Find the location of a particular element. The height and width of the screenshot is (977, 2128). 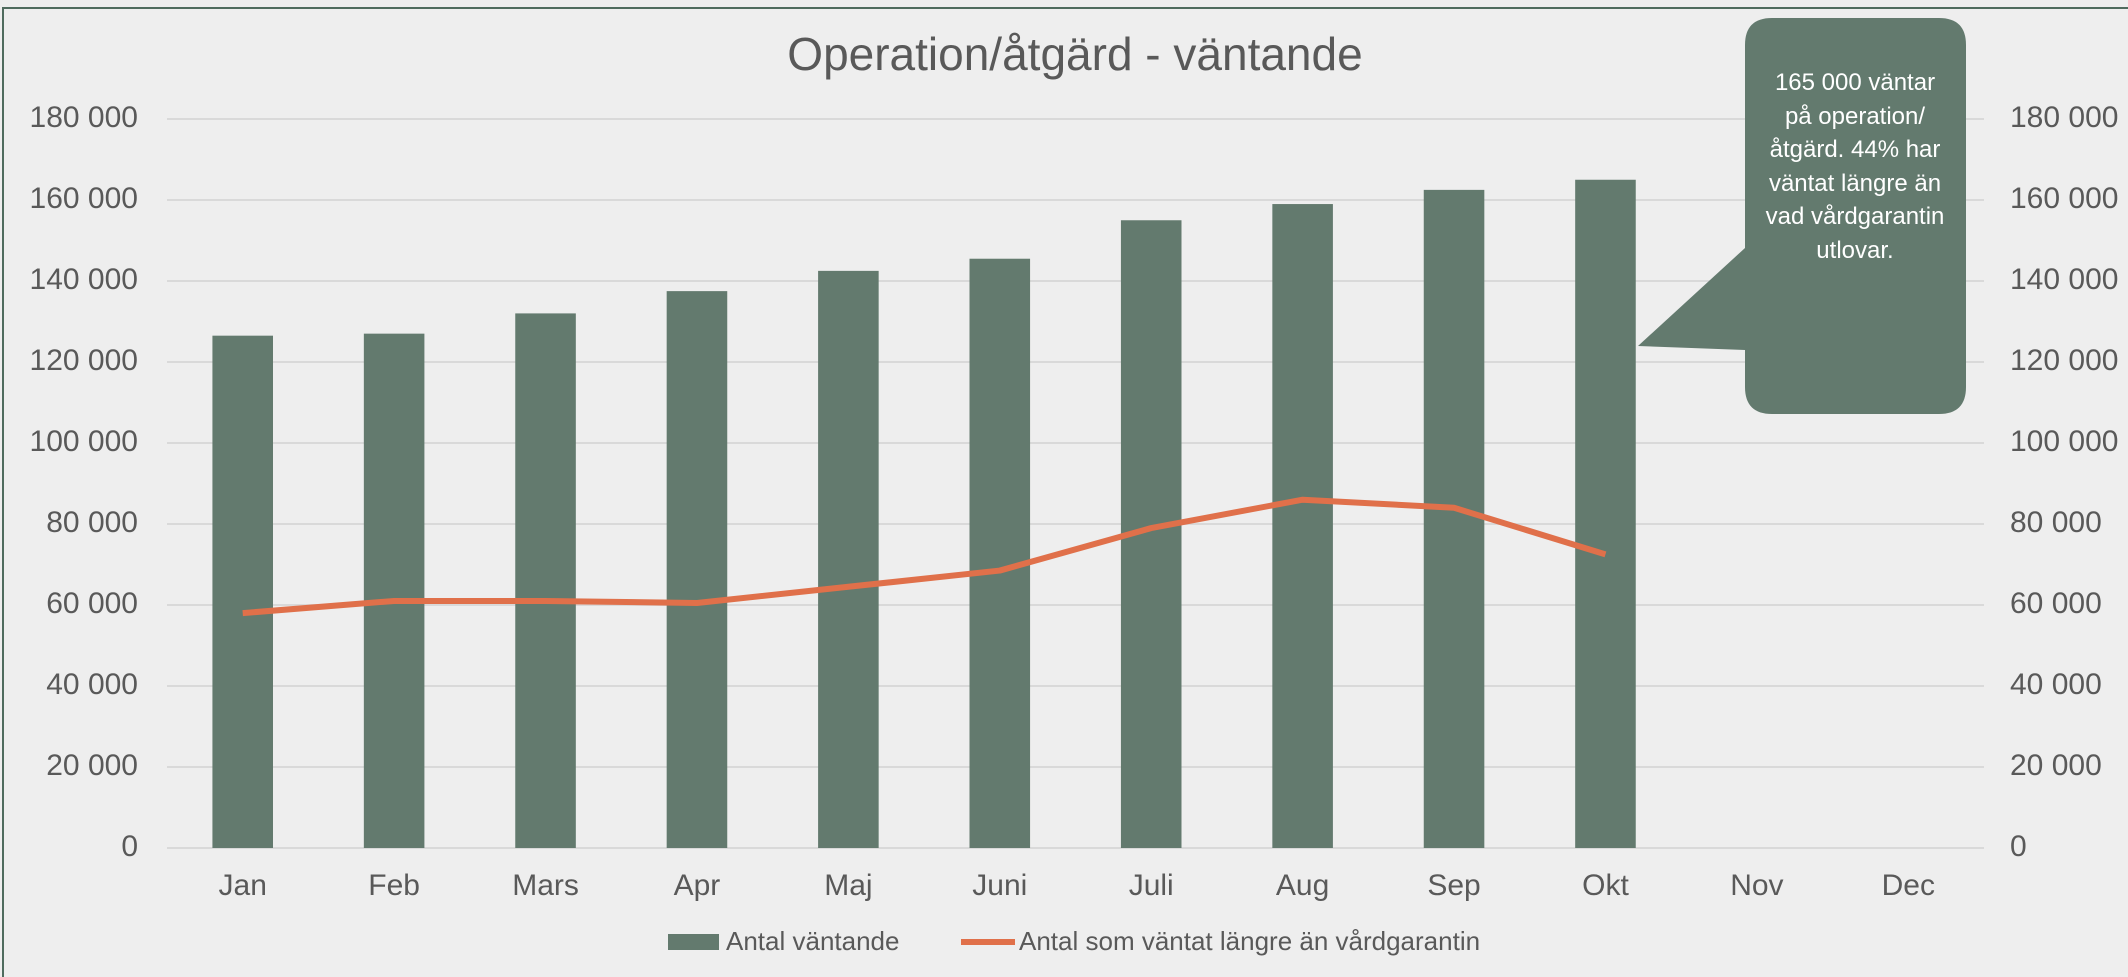

x-tick-label: Feb is located at coordinates (394, 885).